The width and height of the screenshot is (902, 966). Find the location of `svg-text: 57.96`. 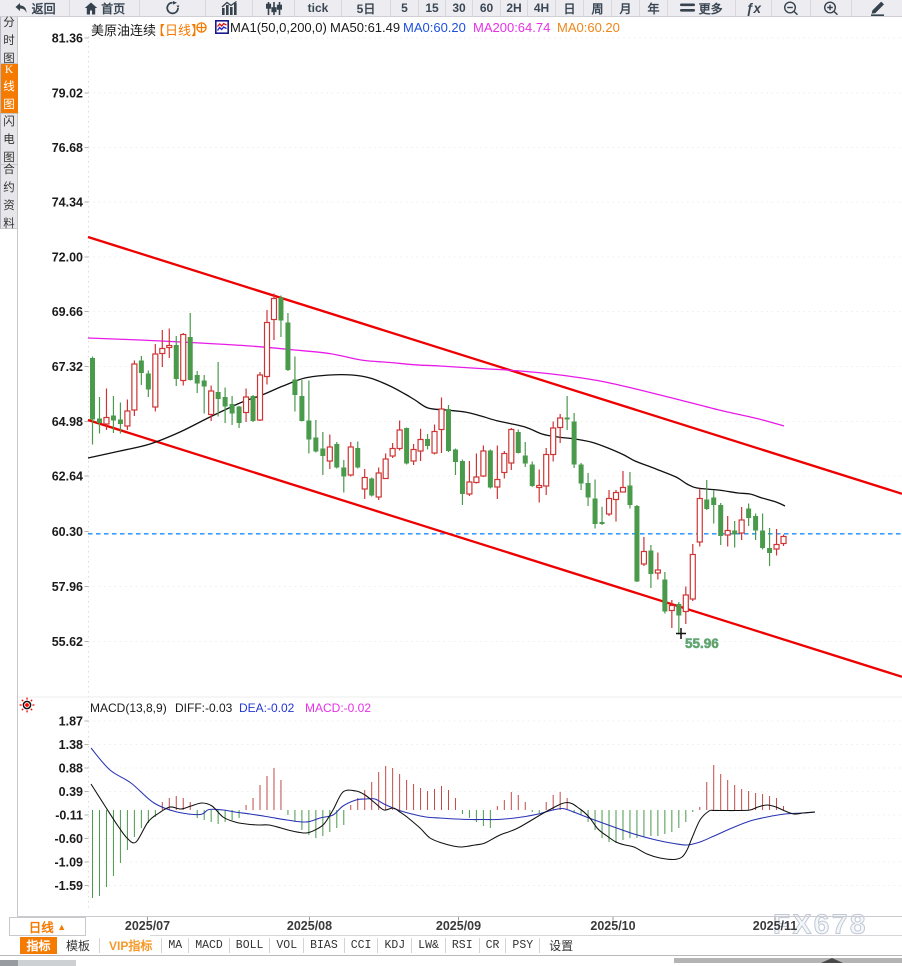

svg-text: 57.96 is located at coordinates (67, 587).